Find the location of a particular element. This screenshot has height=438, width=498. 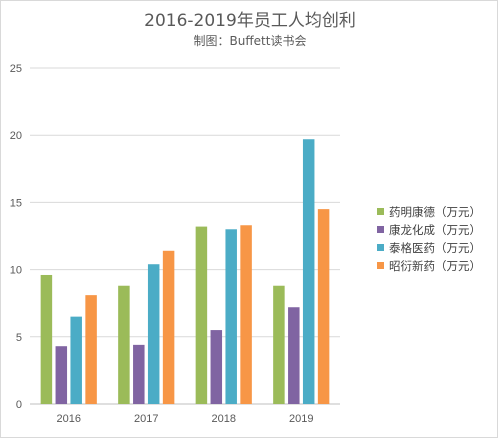

y-tick-label: 0 is located at coordinates (19, 405).